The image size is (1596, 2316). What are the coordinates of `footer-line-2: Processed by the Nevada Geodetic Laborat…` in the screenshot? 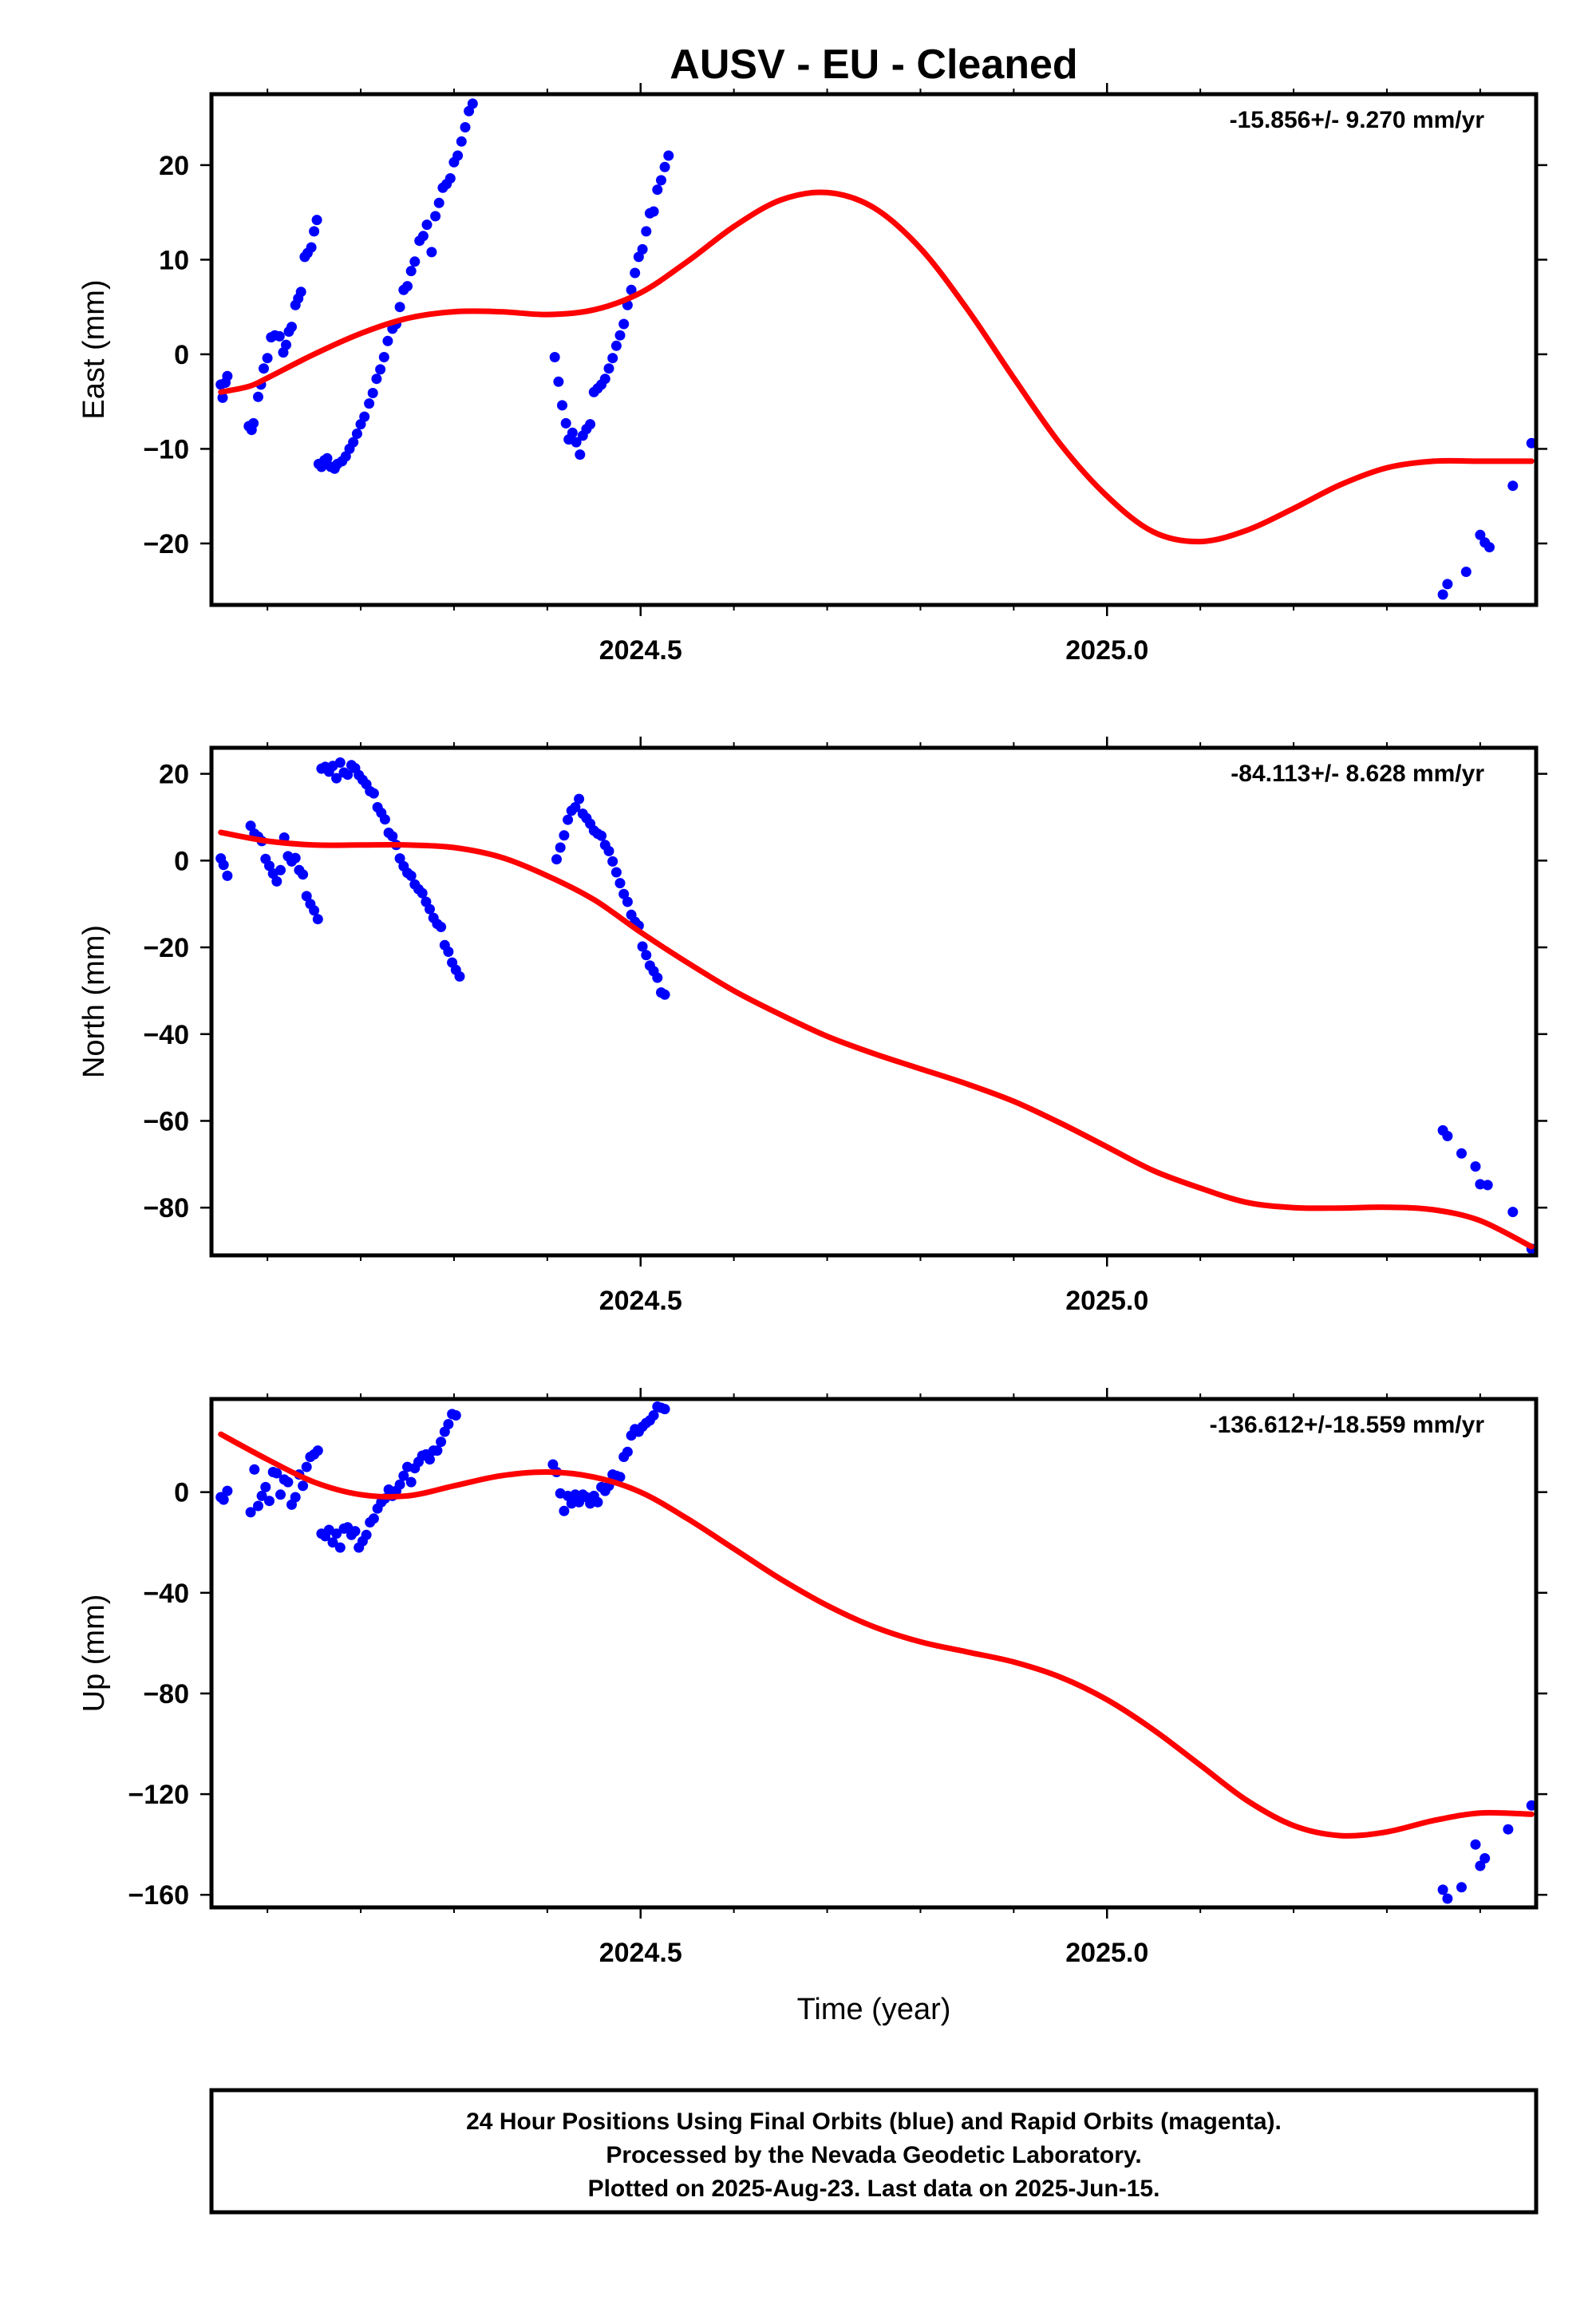 It's located at (873, 2155).